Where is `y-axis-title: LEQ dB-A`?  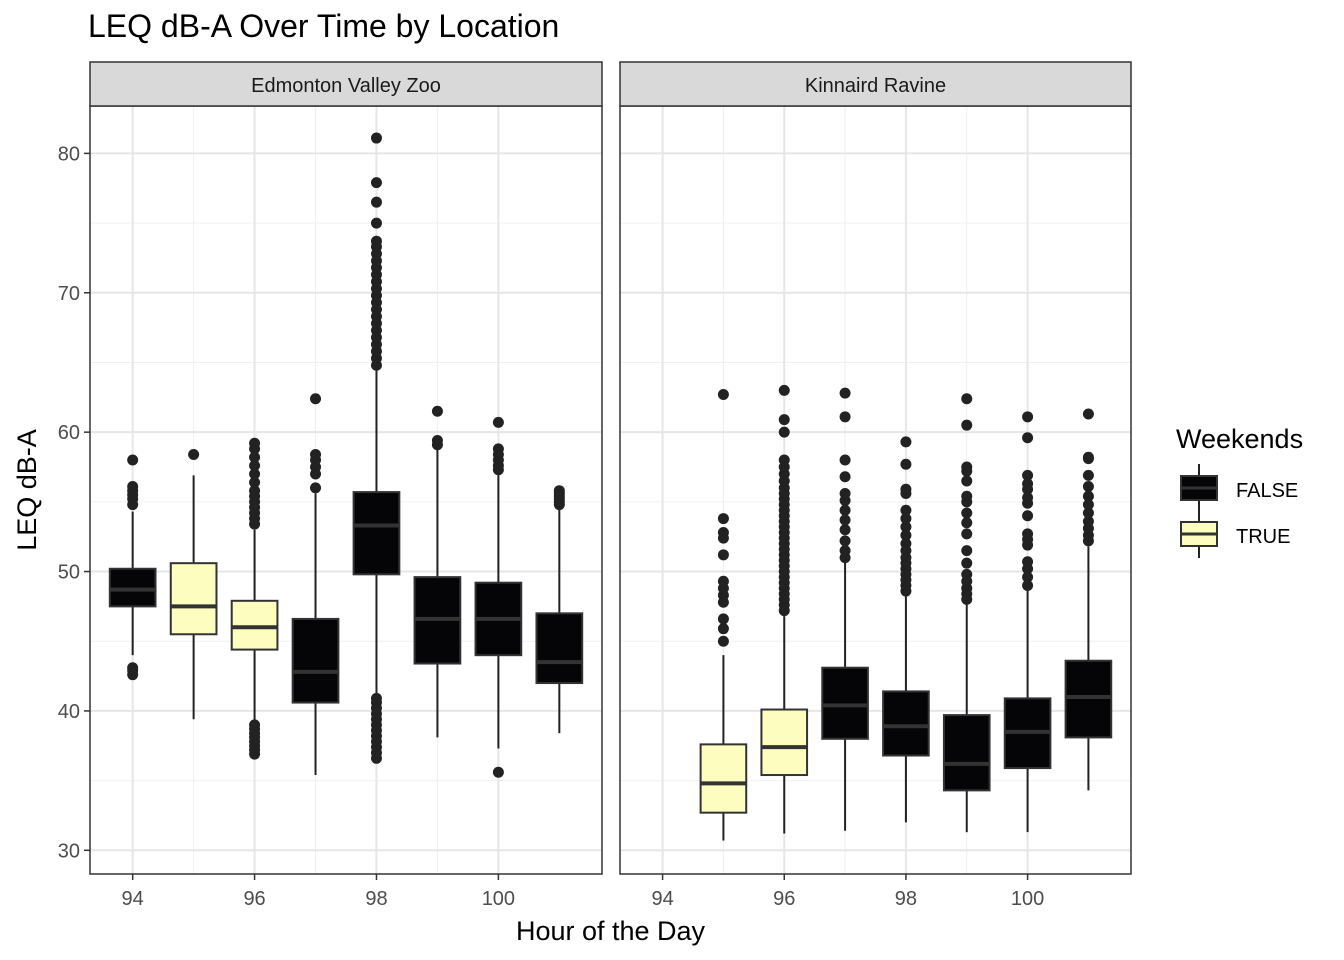
y-axis-title: LEQ dB-A is located at coordinates (27, 490).